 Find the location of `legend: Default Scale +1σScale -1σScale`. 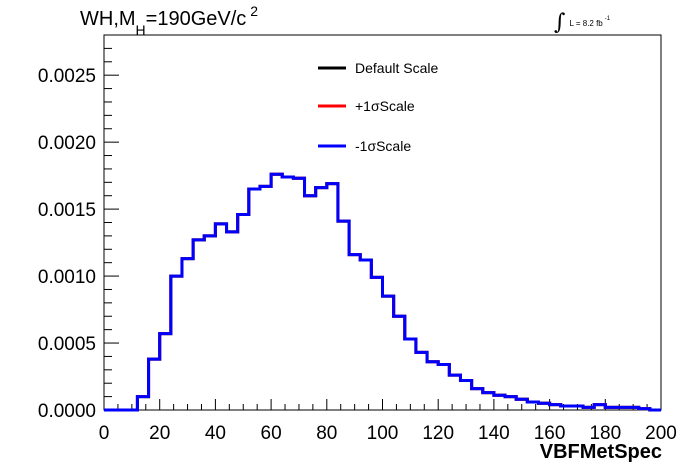

legend: Default Scale +1σScale -1σScale is located at coordinates (378, 107).